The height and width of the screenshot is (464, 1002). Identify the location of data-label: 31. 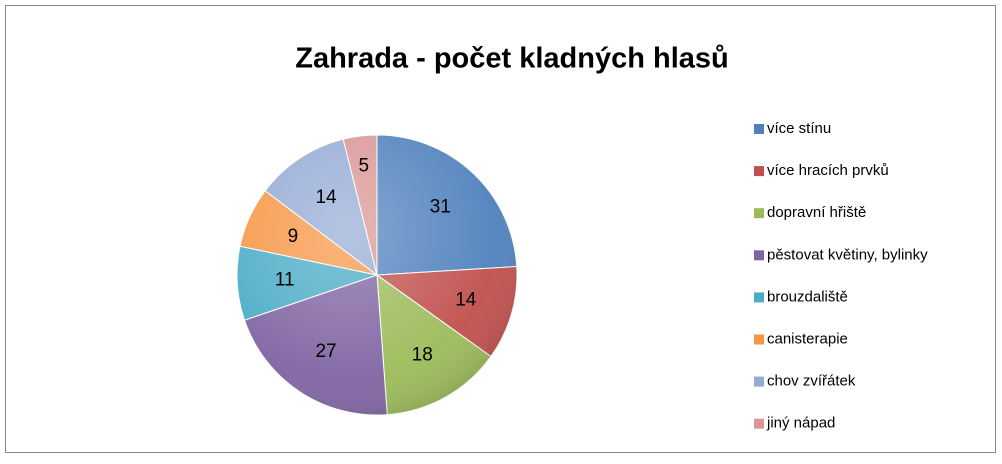
(440, 207).